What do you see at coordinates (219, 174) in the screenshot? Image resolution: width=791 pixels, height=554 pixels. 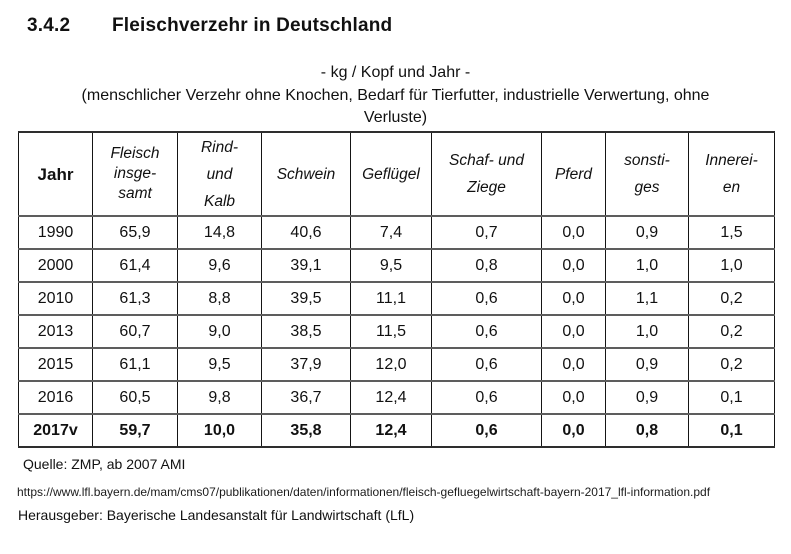 I see `column-header-rind-und-kalb: Rind- und Kalb` at bounding box center [219, 174].